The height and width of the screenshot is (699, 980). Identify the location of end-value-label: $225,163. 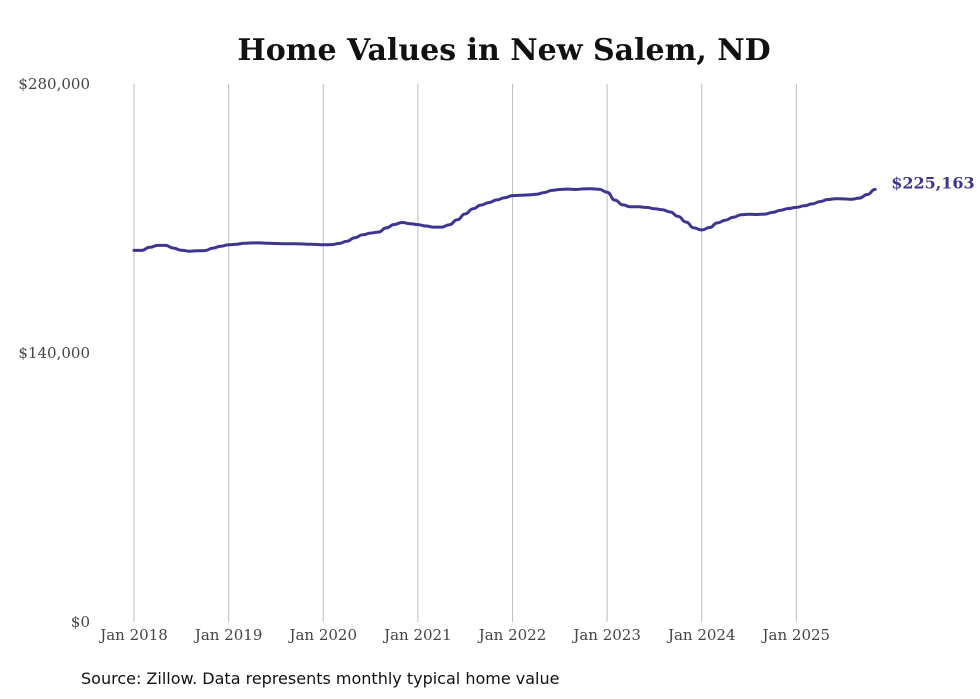
(933, 182).